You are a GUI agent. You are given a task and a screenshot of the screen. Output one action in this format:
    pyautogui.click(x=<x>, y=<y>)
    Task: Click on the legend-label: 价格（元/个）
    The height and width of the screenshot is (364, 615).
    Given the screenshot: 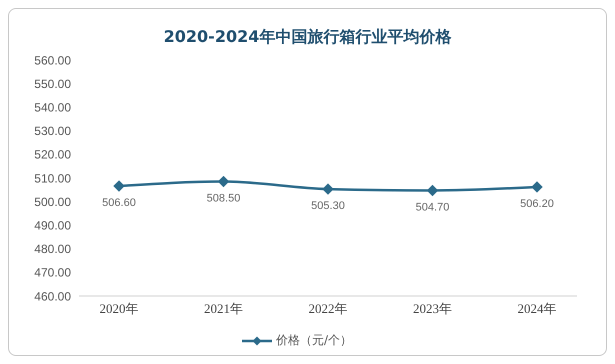 What is the action you would take?
    pyautogui.click(x=313, y=340)
    